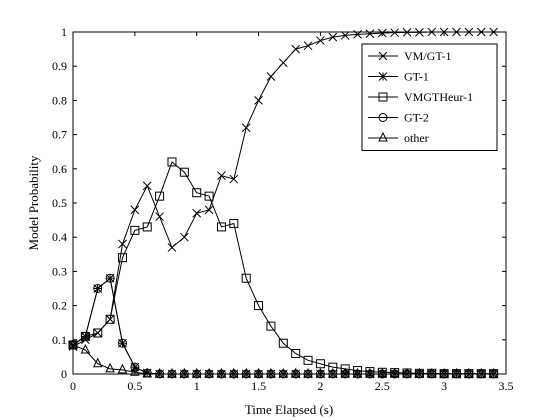 This screenshot has height=420, width=560. Describe the element at coordinates (59, 271) in the screenshot. I see `y-tick-label: 0.3` at that location.